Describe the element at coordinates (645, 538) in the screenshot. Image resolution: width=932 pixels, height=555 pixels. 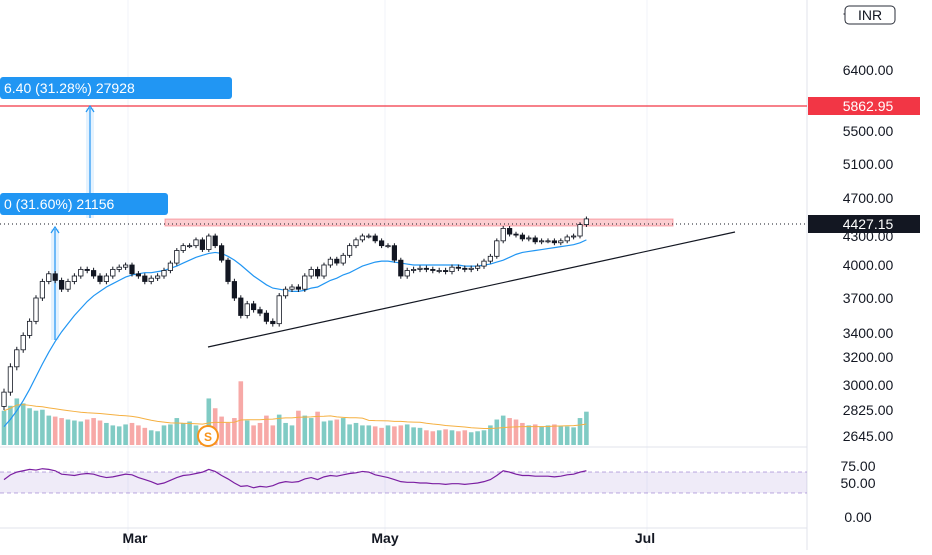
I see `time-axis-label: Jul` at that location.